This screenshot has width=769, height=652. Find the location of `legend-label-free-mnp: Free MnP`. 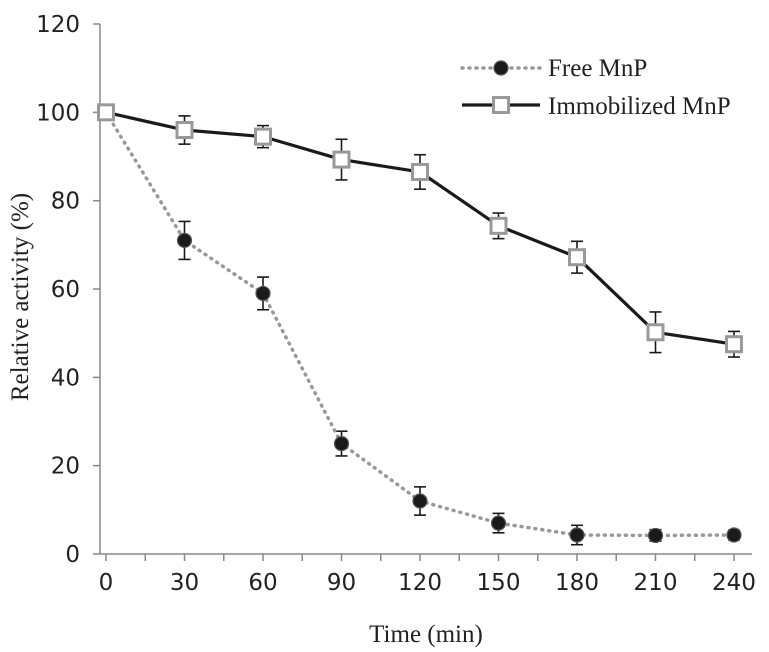

legend-label-free-mnp: Free MnP is located at coordinates (597, 68).